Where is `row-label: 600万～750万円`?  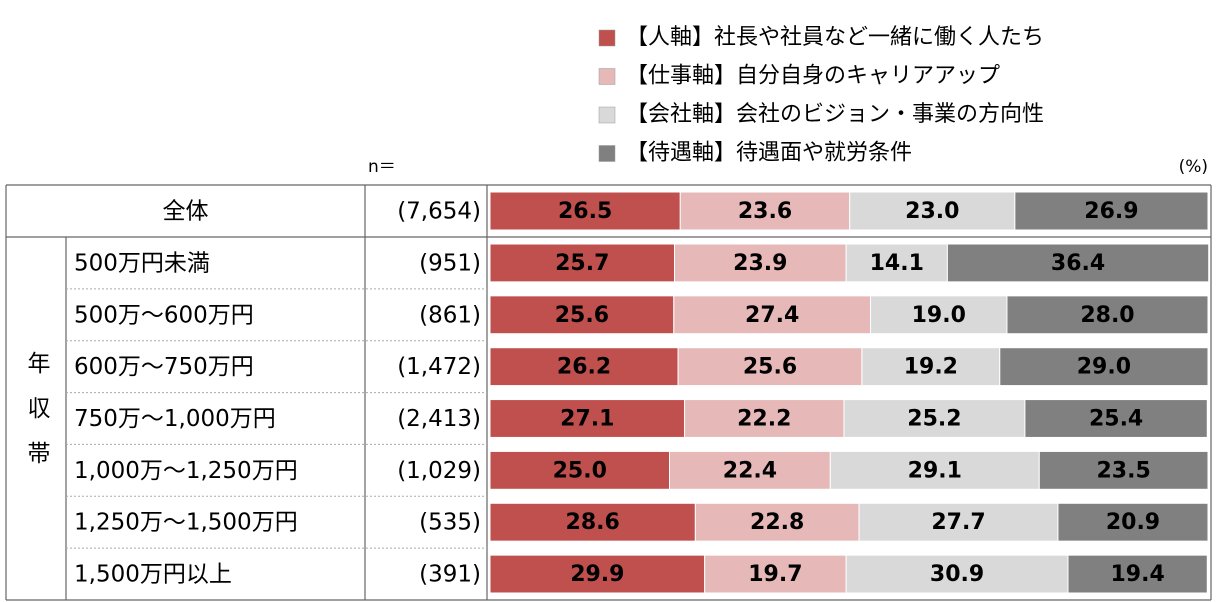
row-label: 600万～750万円 is located at coordinates (164, 367).